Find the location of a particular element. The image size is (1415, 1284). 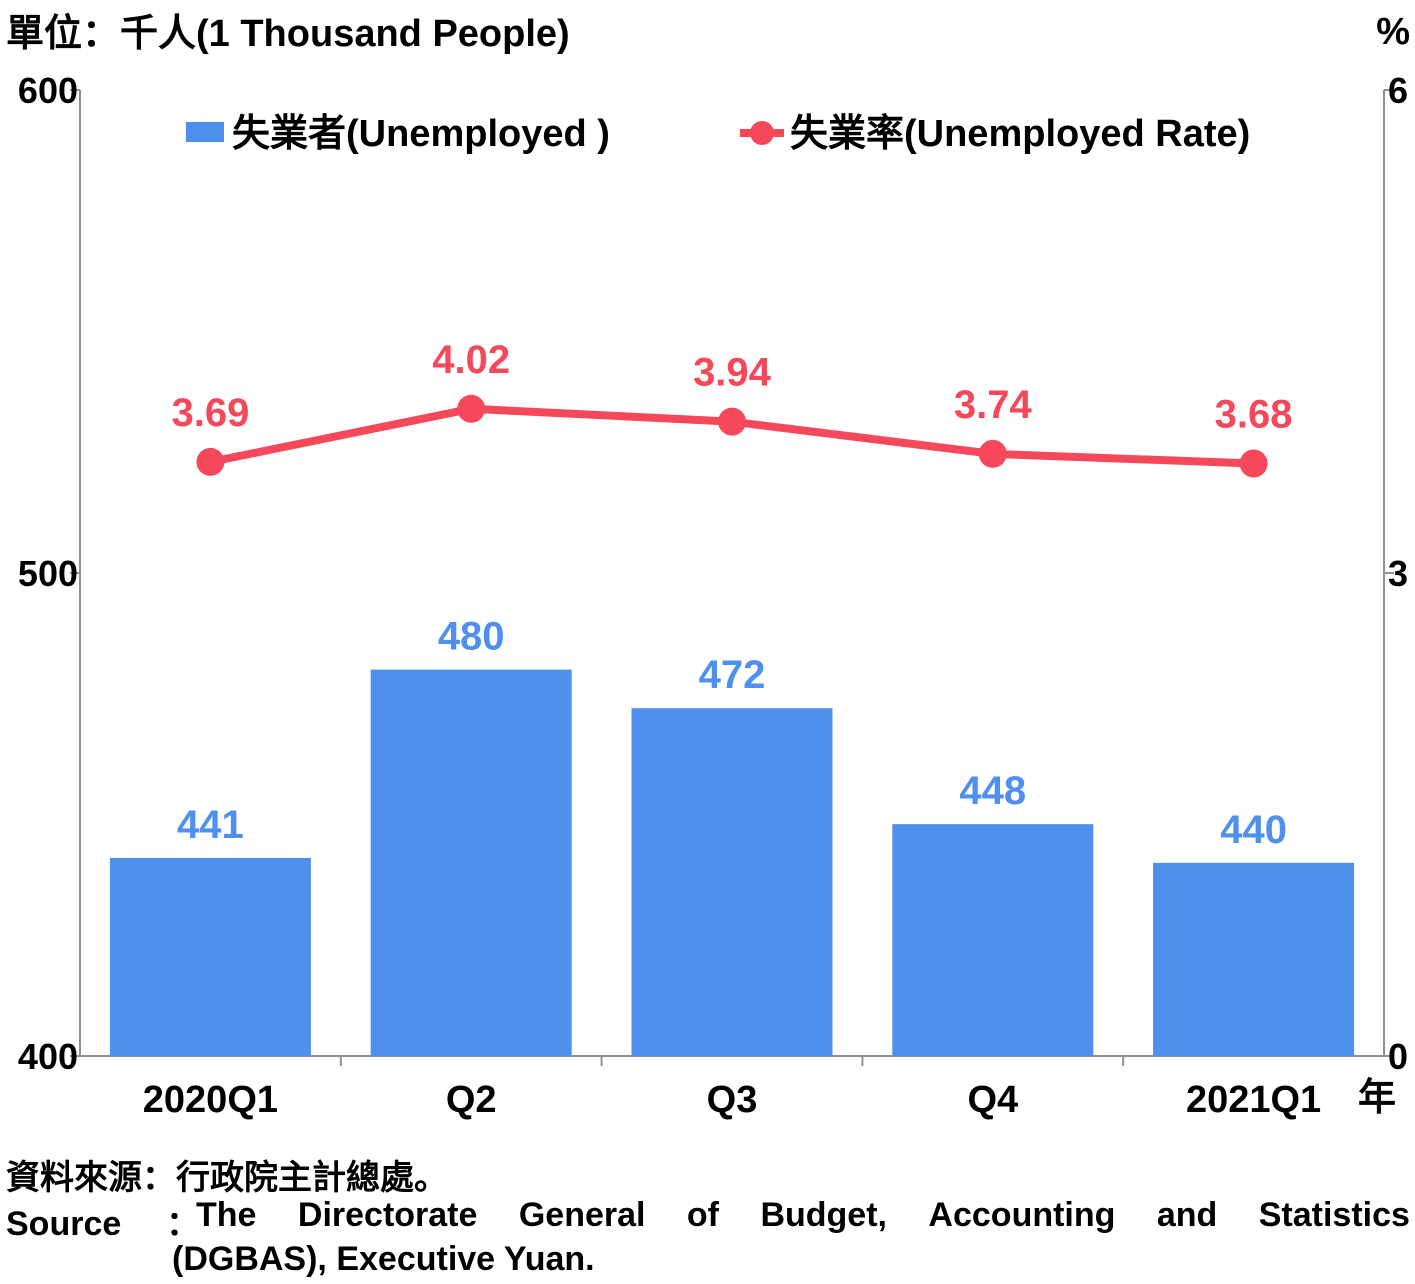

left-tick-label: 600 is located at coordinates (48, 90).